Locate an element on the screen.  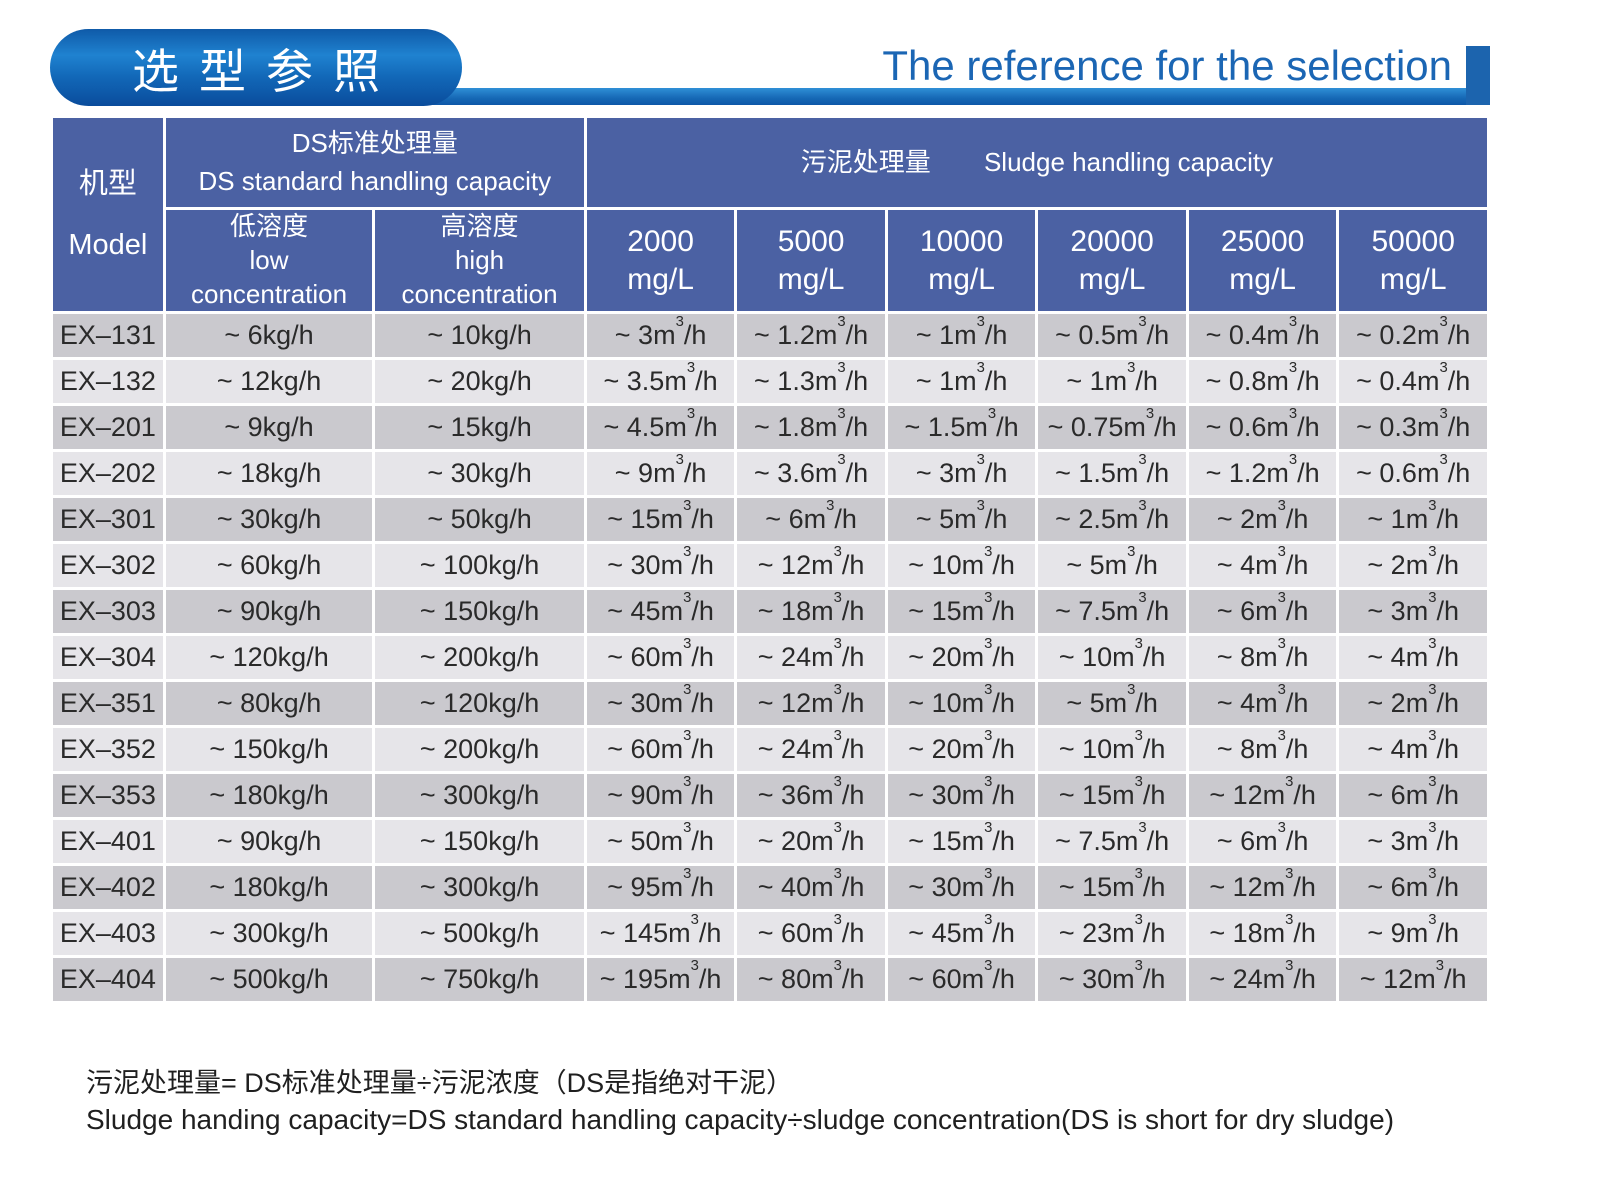
capacity-value-cell: ~ 12kg/h is located at coordinates (269, 382).